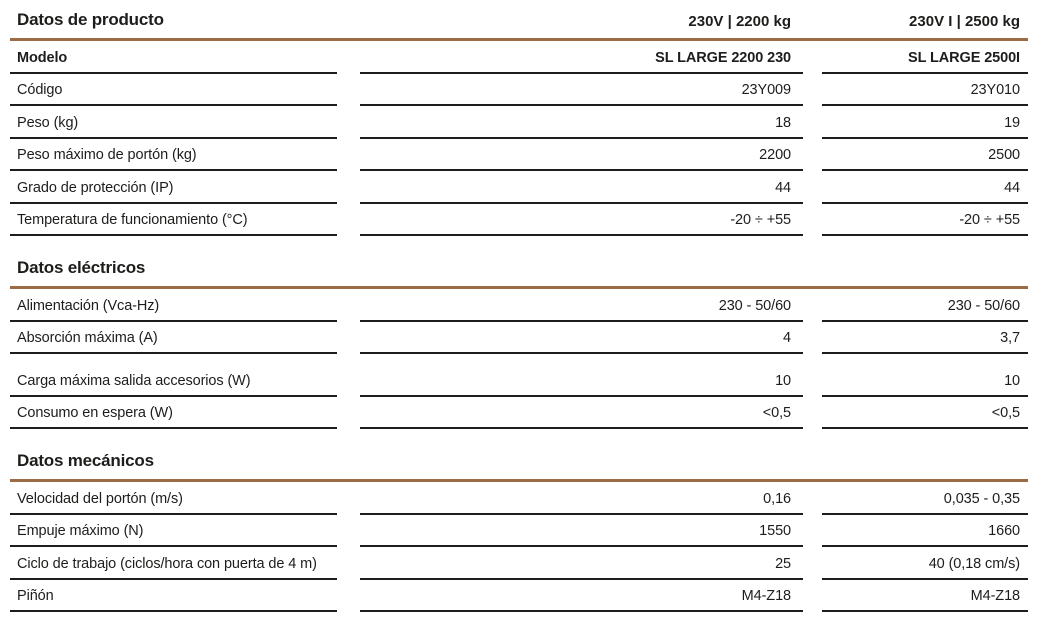  Describe the element at coordinates (925, 62) in the screenshot. I see `row-value-variant-2: SL LARGE 2500I` at that location.